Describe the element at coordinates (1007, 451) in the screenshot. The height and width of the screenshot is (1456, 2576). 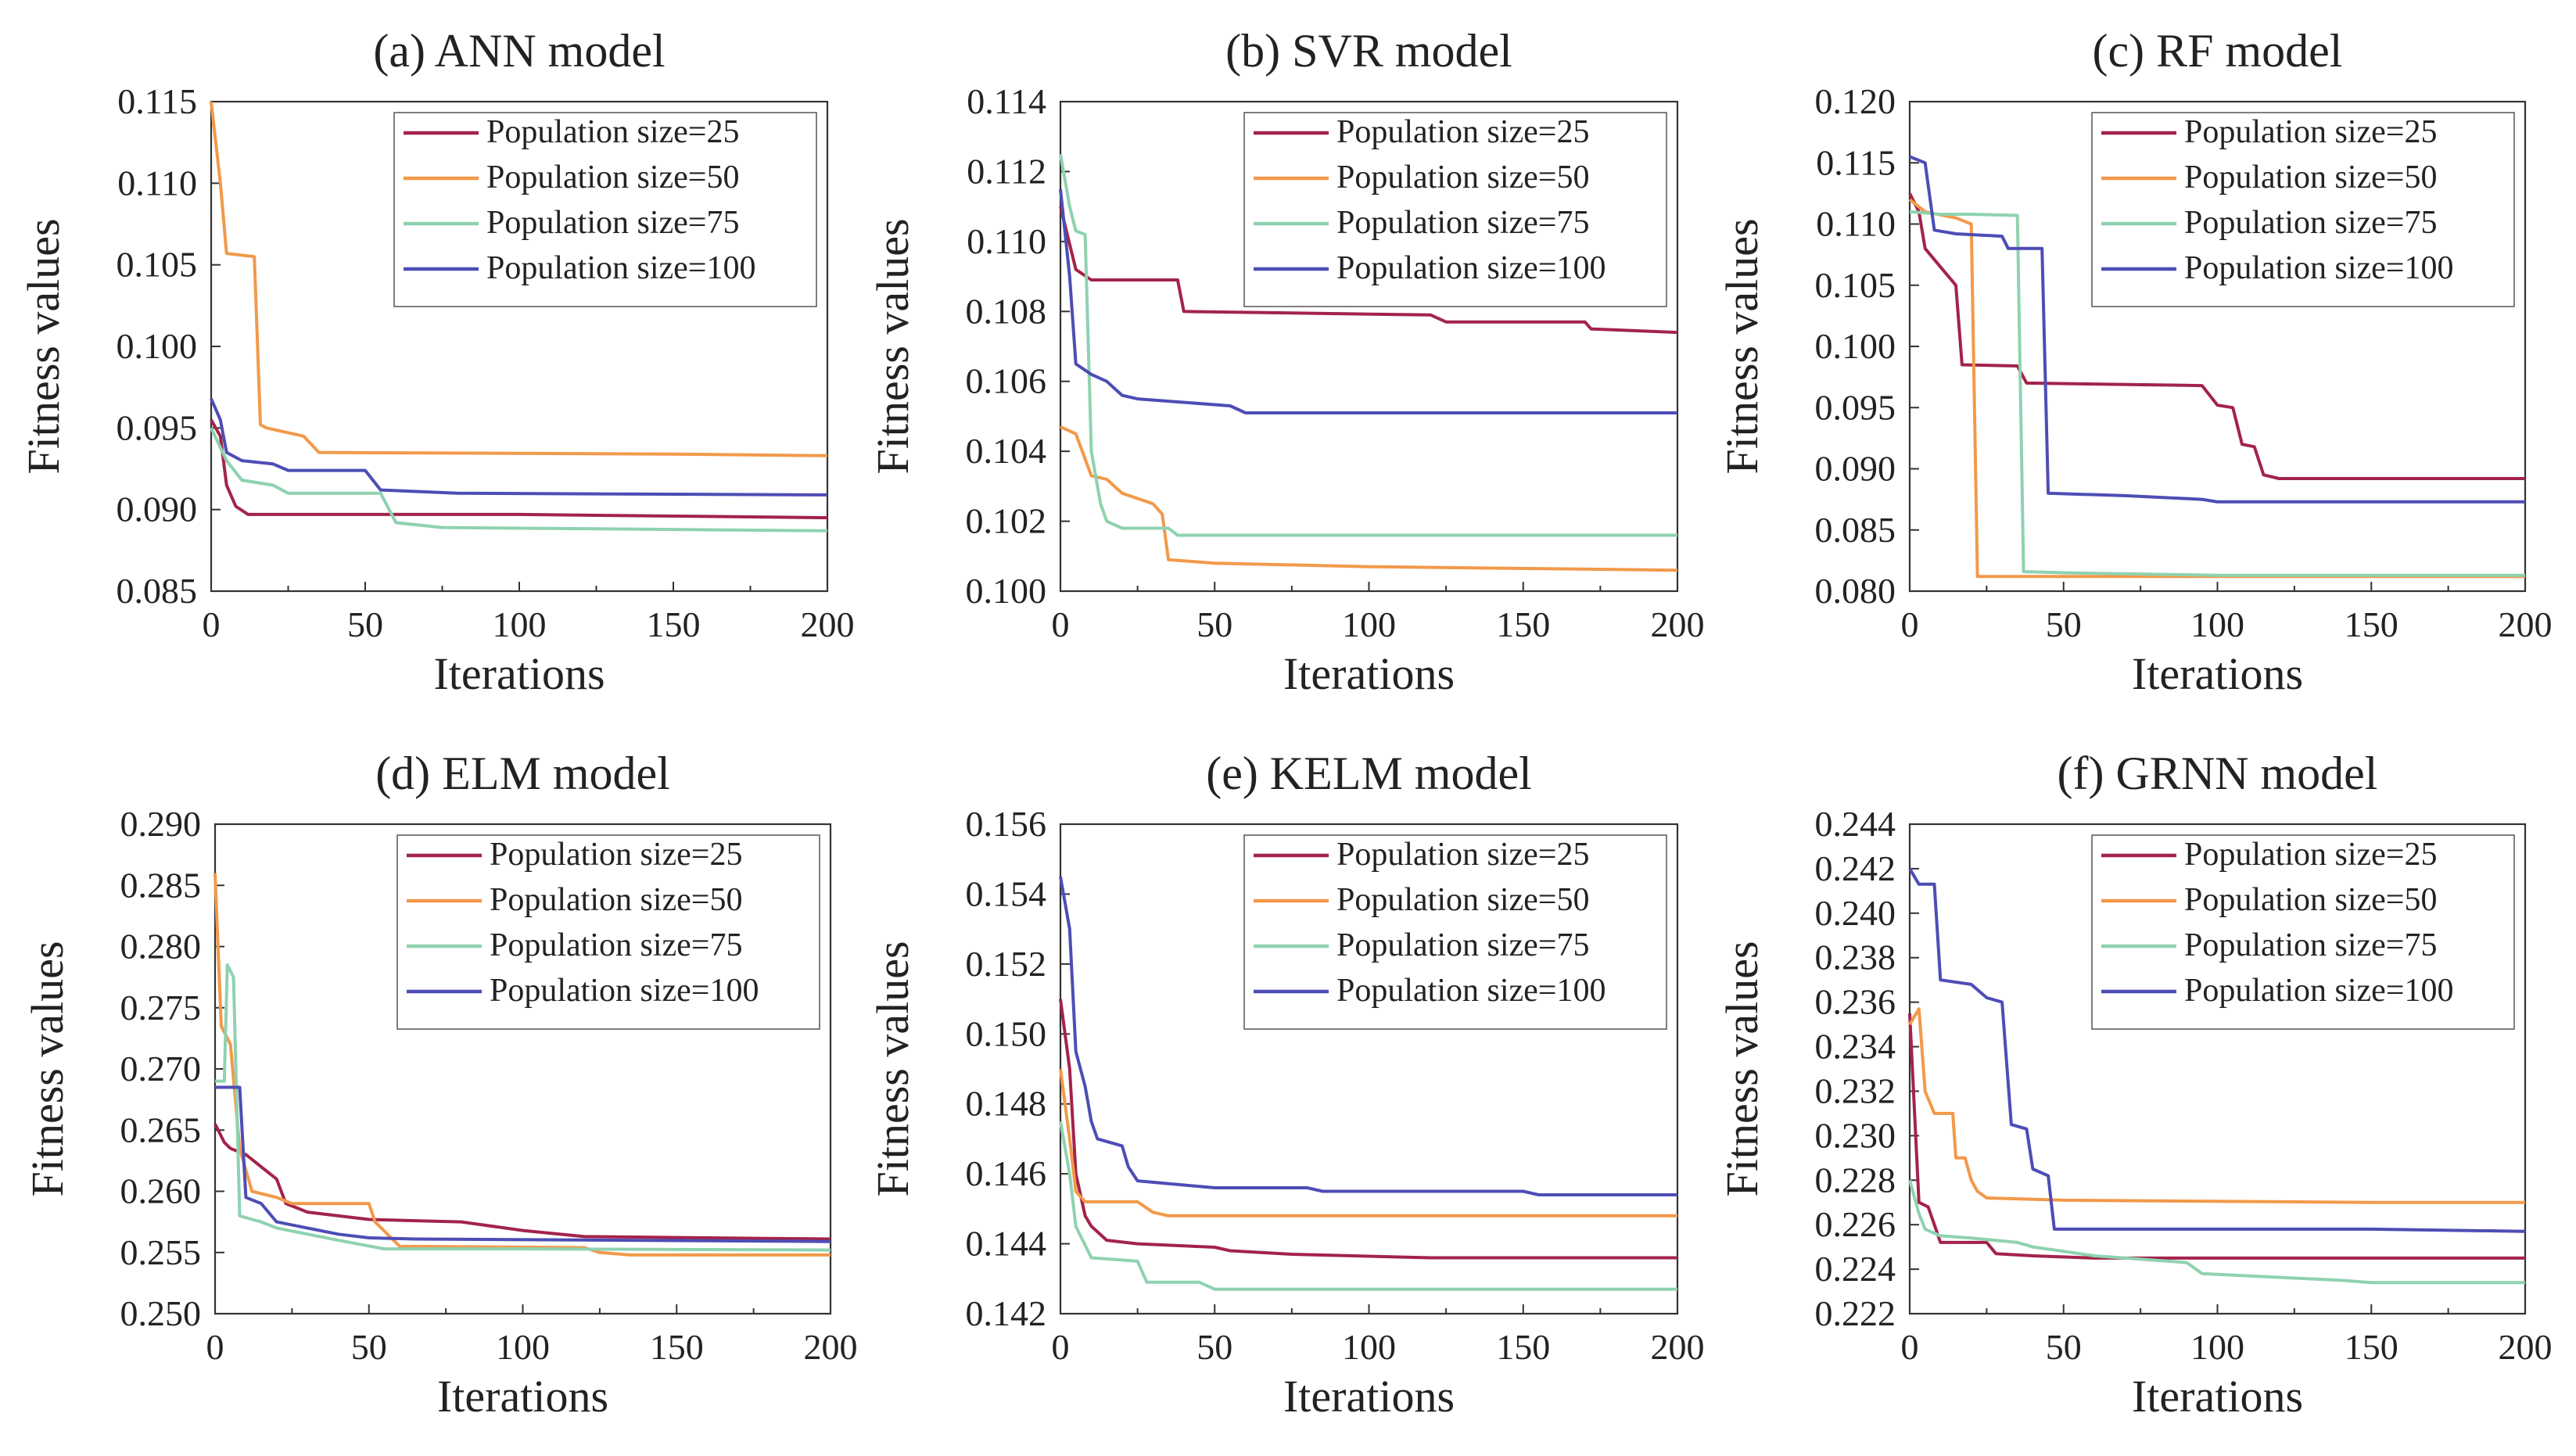
I see `y-tick-label: 0.104` at that location.